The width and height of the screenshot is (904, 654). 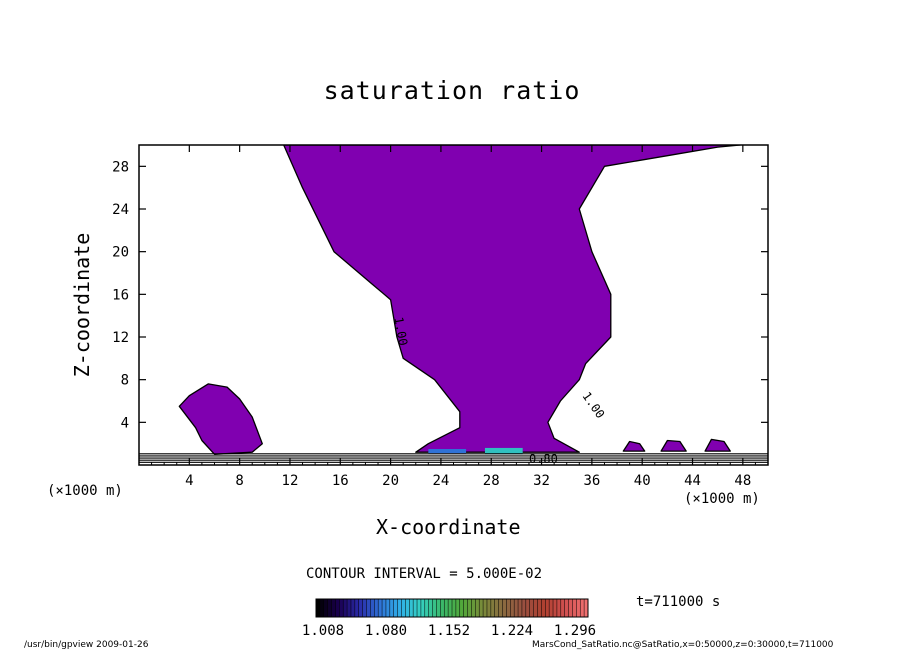 I want to click on x-tick-label: 44, so click(x=692, y=481).